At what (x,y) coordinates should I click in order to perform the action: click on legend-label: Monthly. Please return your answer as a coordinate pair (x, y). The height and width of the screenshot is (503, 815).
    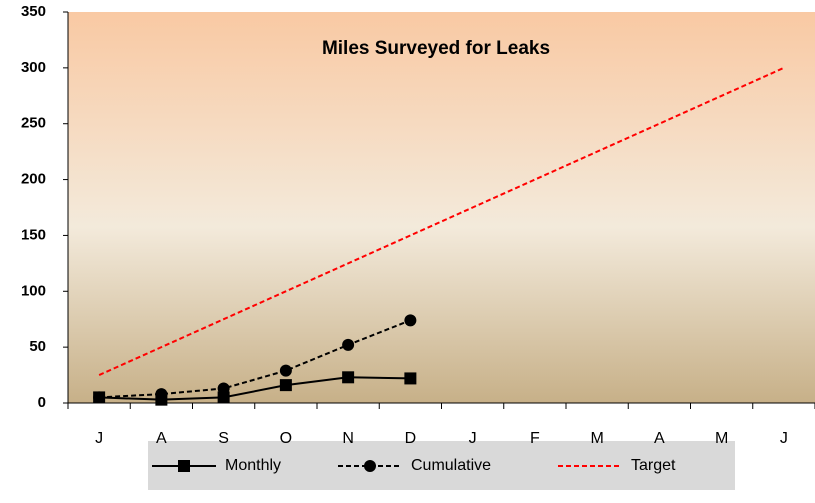
    Looking at the image, I should click on (253, 465).